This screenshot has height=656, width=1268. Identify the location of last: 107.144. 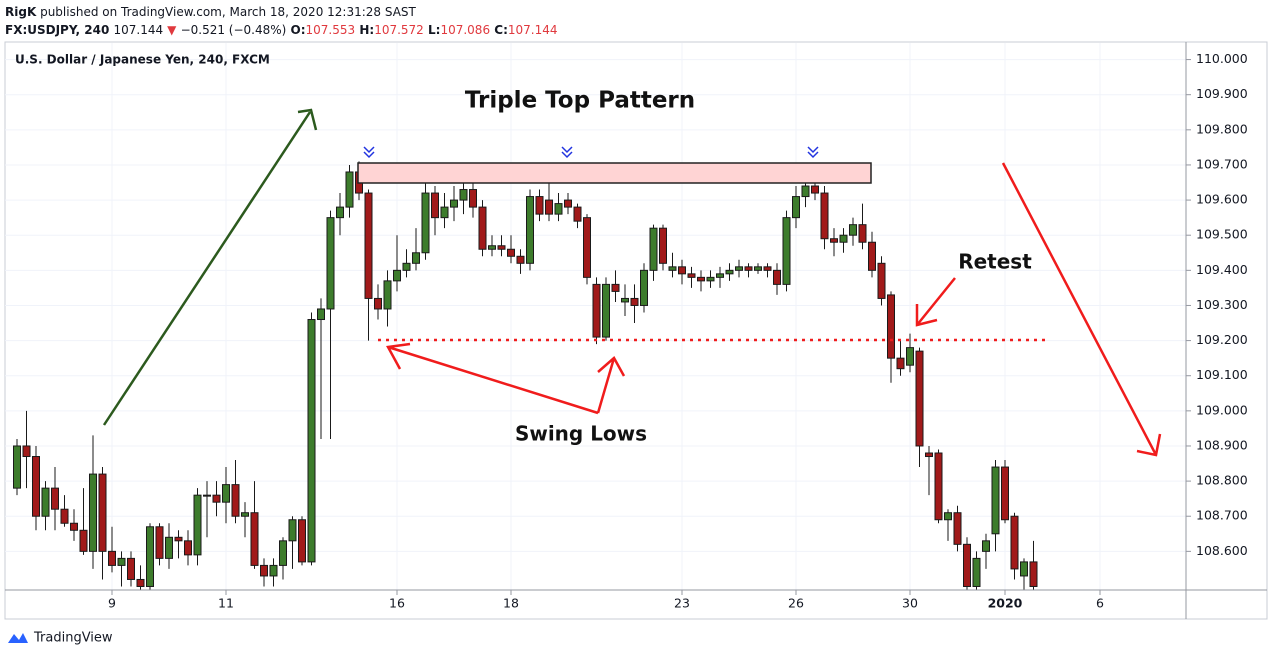
(139, 30).